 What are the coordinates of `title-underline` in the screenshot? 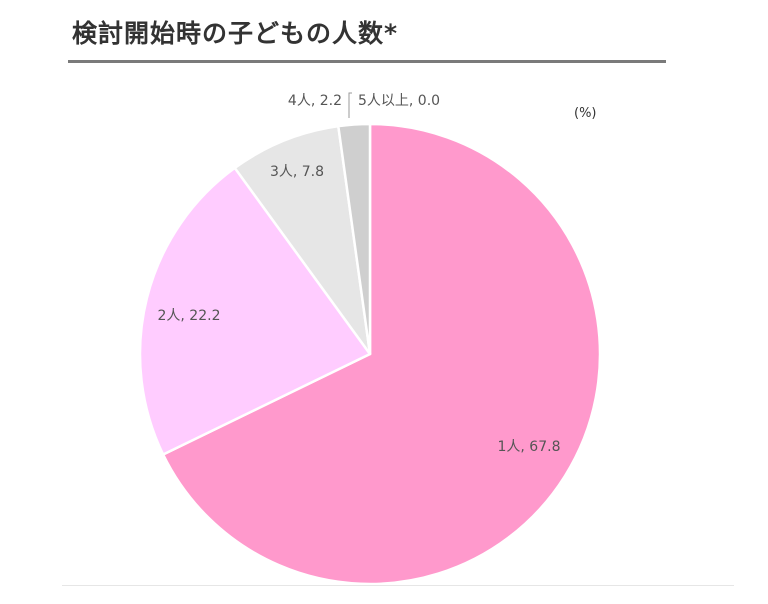 It's located at (367, 61).